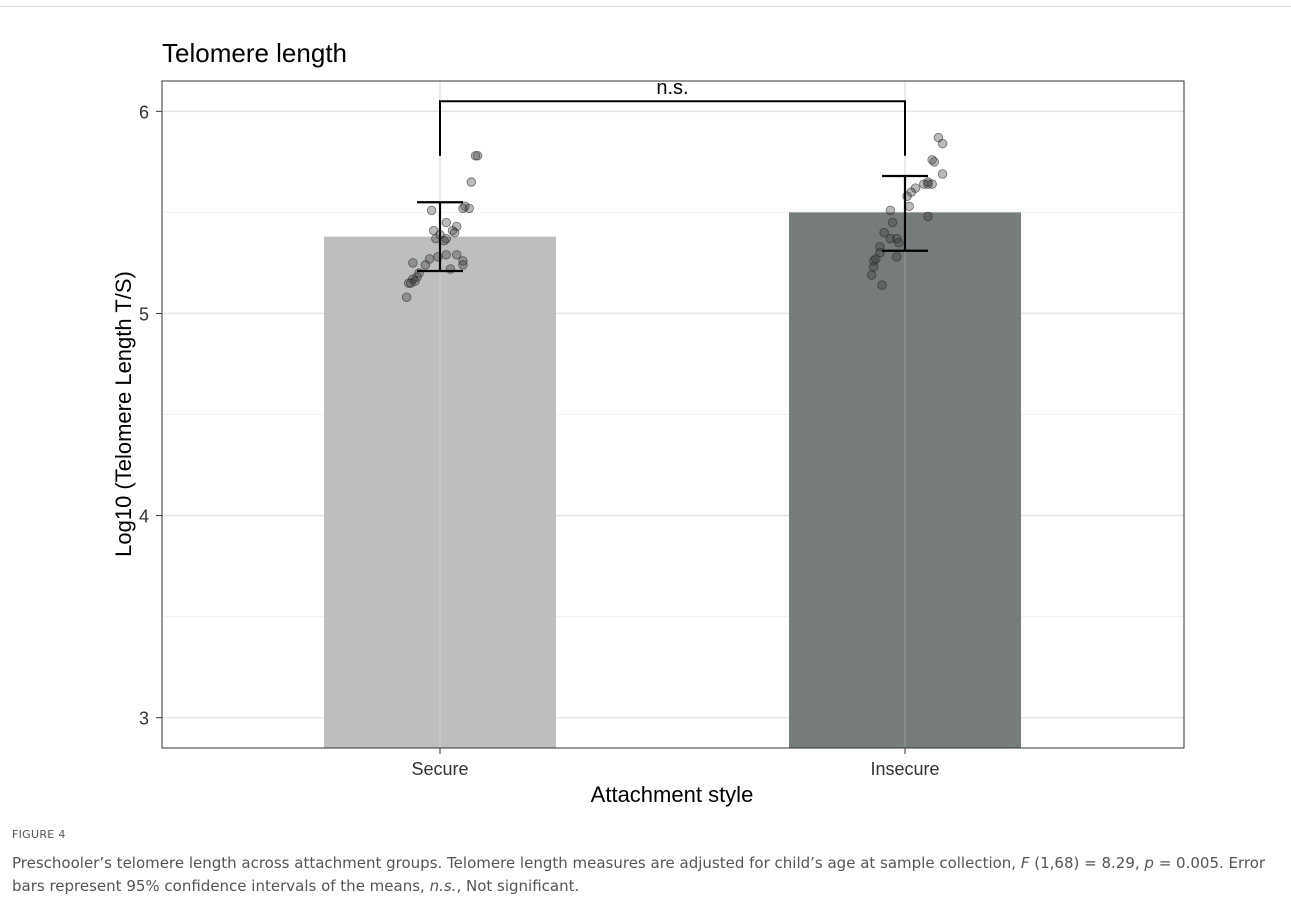  What do you see at coordinates (144, 314) in the screenshot?
I see `y-tick-label: 5` at bounding box center [144, 314].